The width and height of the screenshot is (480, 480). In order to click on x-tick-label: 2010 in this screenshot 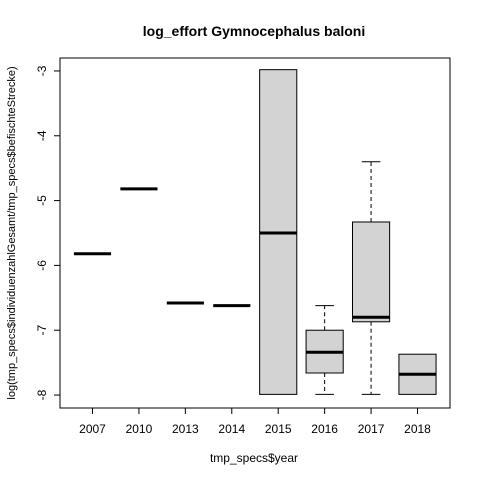, I will do `click(139, 429)`.